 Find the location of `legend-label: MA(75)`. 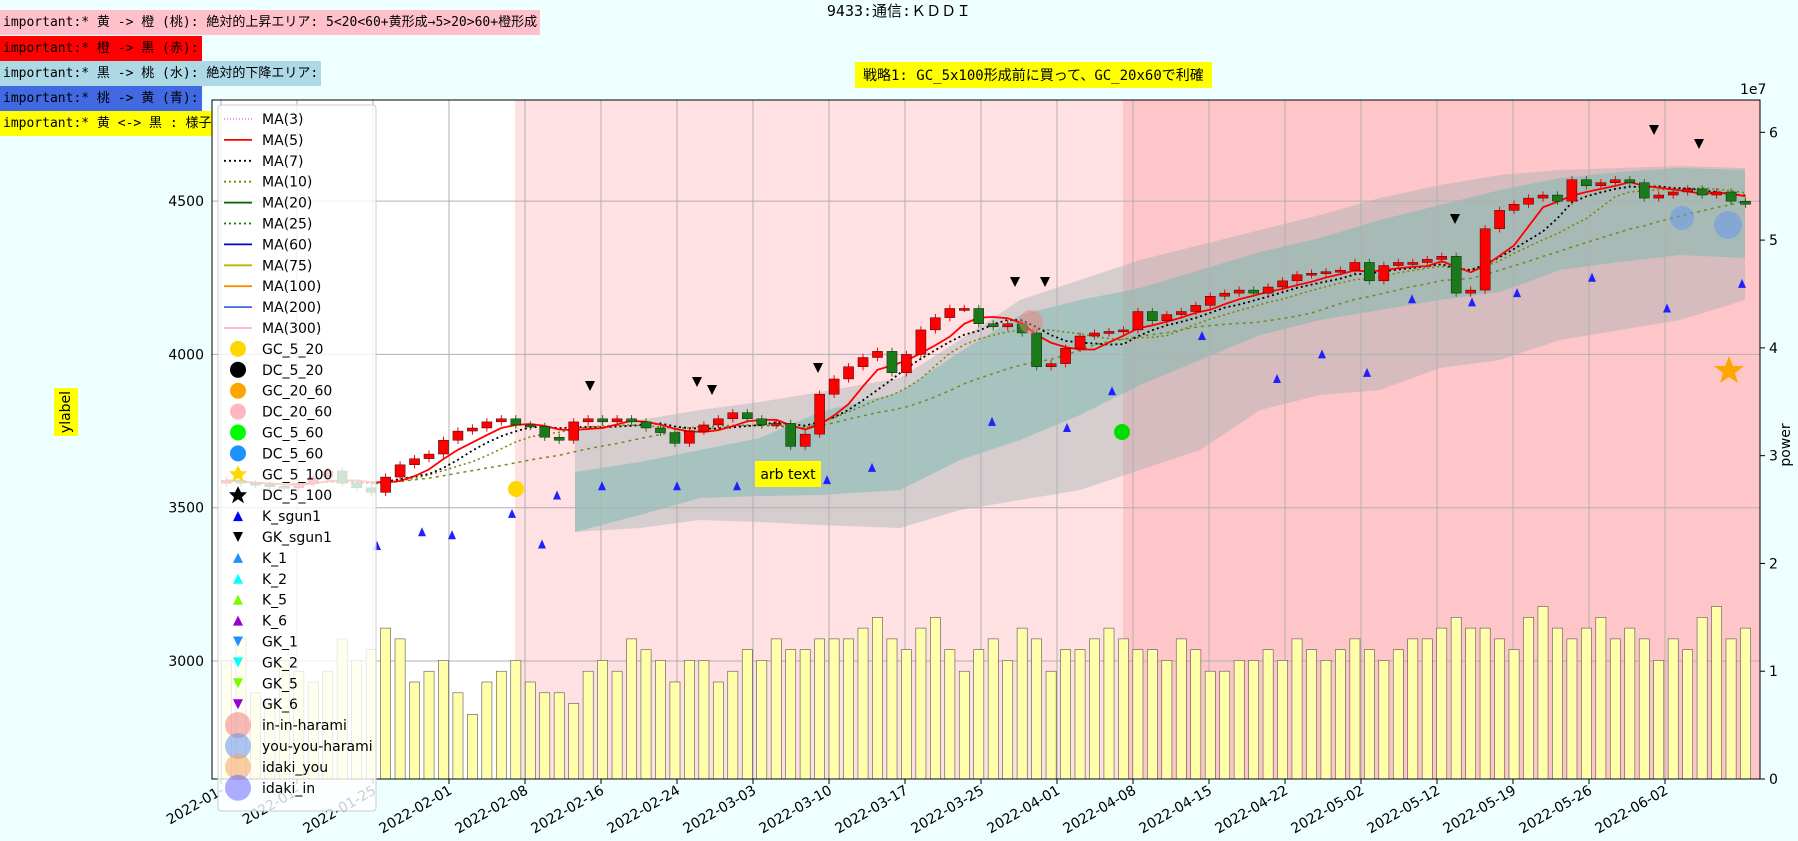

legend-label: MA(75) is located at coordinates (287, 266).